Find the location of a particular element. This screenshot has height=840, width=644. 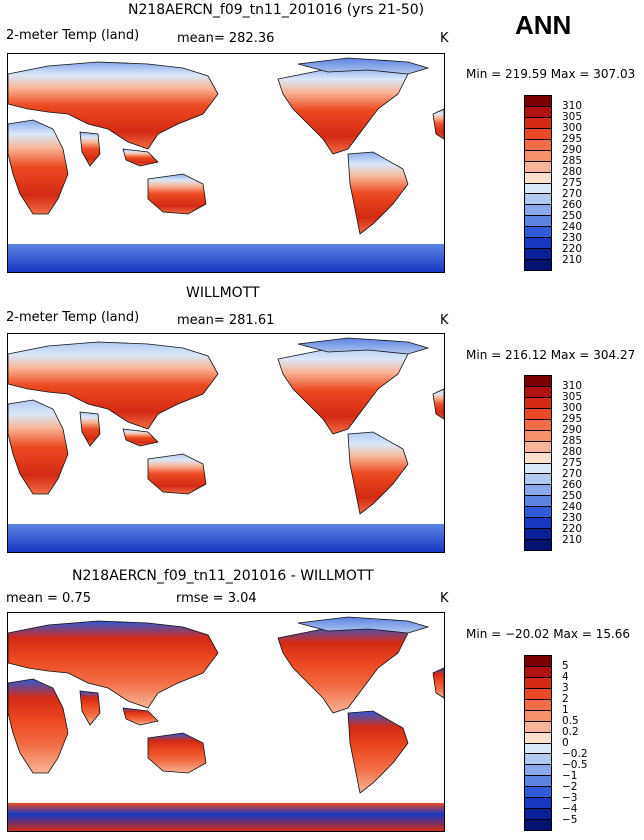

panel-title: N218AERCN_f09_tn11_201016 - WILLMOTT is located at coordinates (223, 576).